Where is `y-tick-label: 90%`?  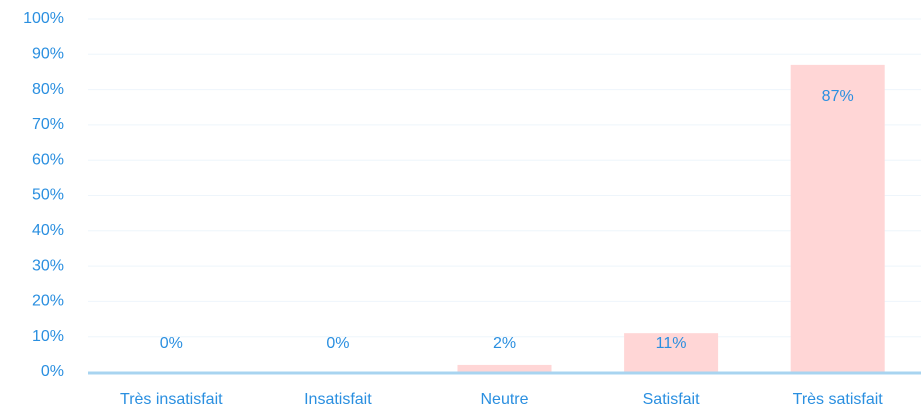 y-tick-label: 90% is located at coordinates (48, 54).